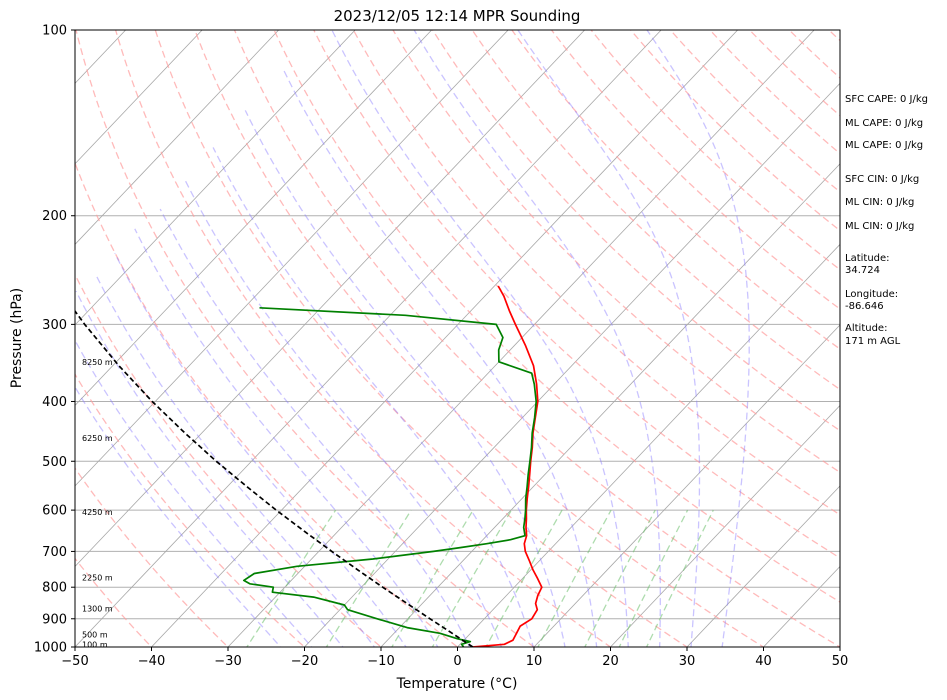 The image size is (947, 700). What do you see at coordinates (50, 648) in the screenshot?
I see `y-tick-label-1000: 1000` at bounding box center [50, 648].